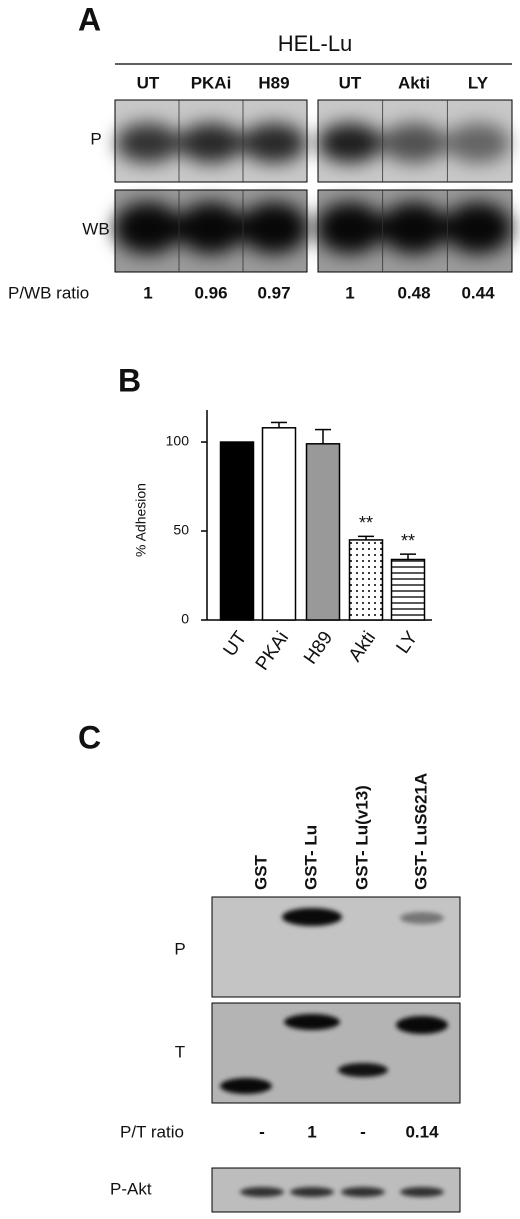  Describe the element at coordinates (48, 292) in the screenshot. I see `ratio-label: P/WB ratio` at that location.